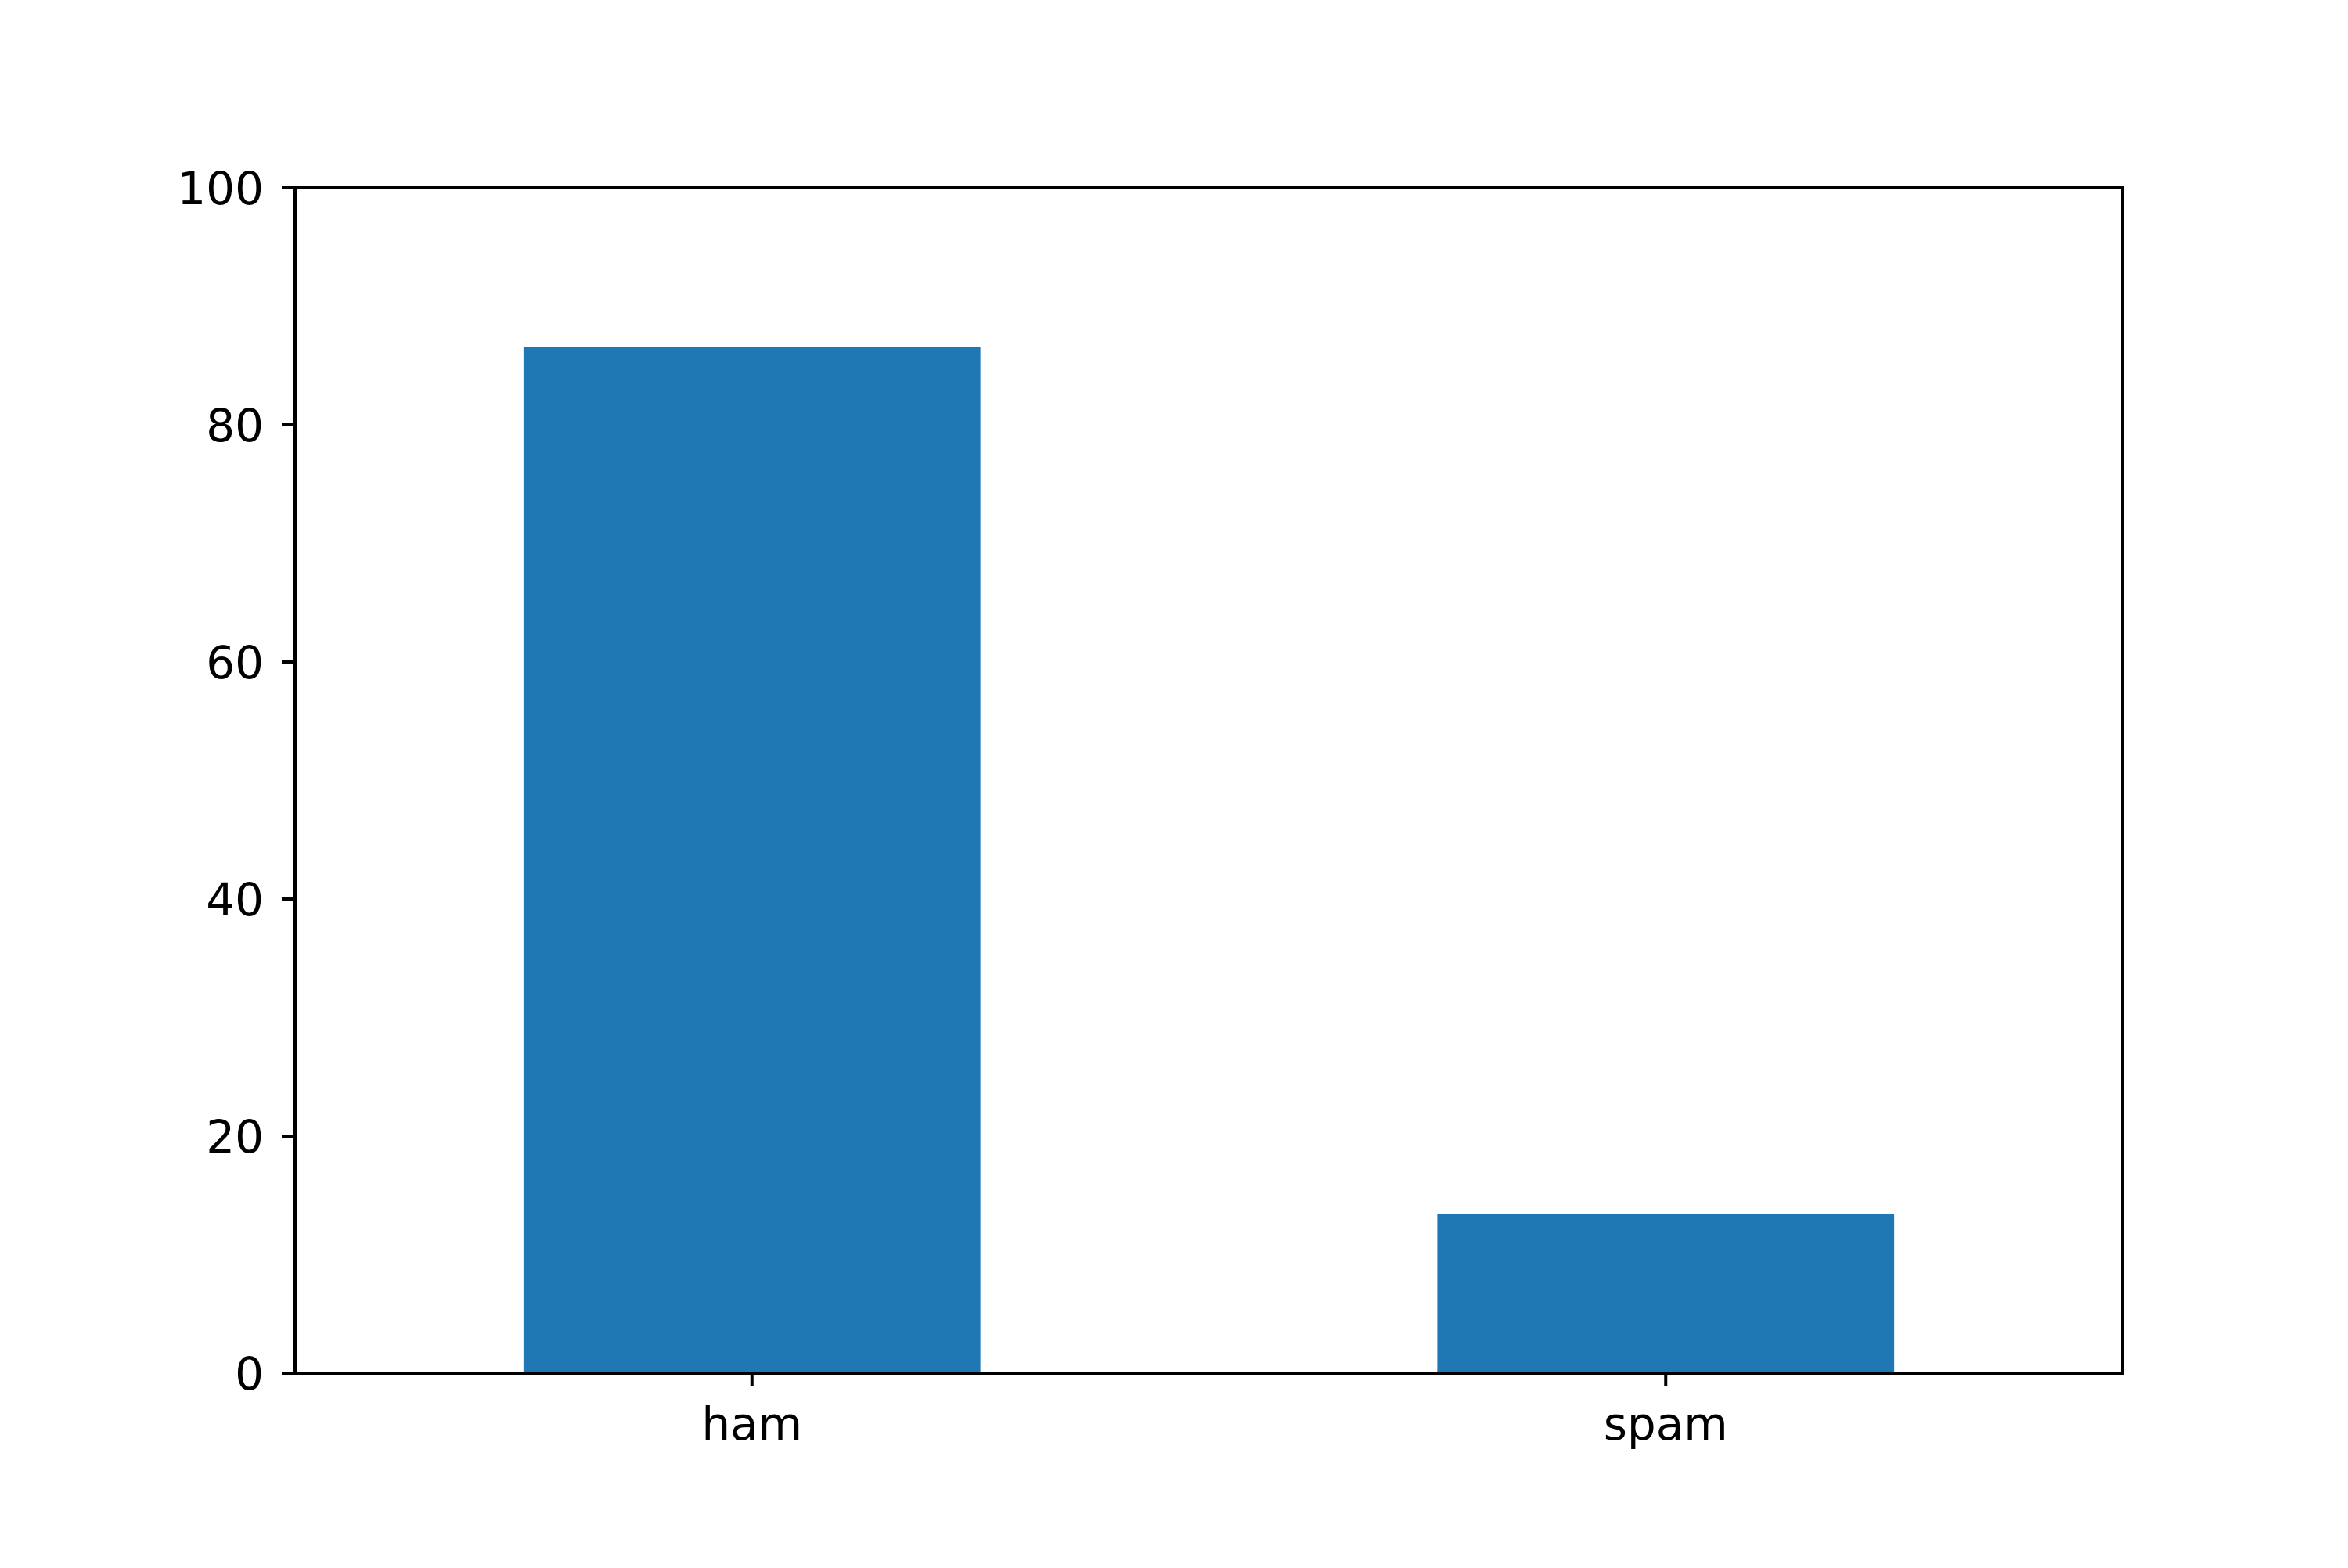  I want to click on y-tick-label-20: 20, so click(235, 1136).